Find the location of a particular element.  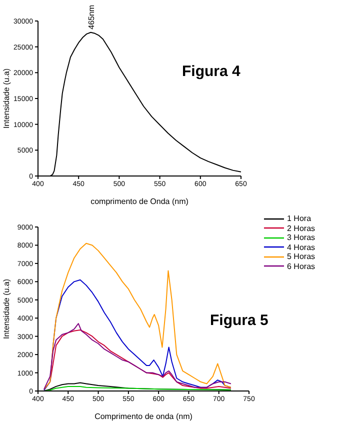

legend-label: 4 Horas is located at coordinates (301, 247).